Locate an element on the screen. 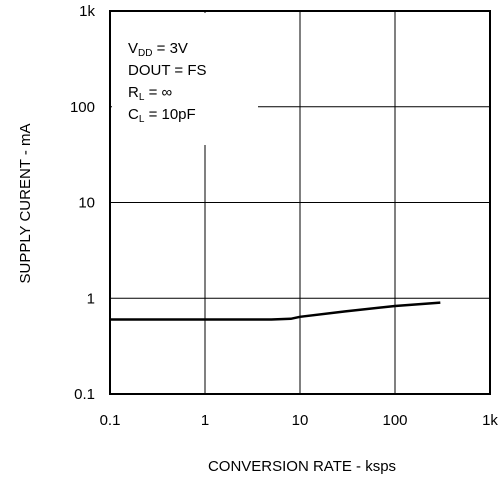  y-axis-title: SUPPLY CURENT - mA is located at coordinates (25, 203).